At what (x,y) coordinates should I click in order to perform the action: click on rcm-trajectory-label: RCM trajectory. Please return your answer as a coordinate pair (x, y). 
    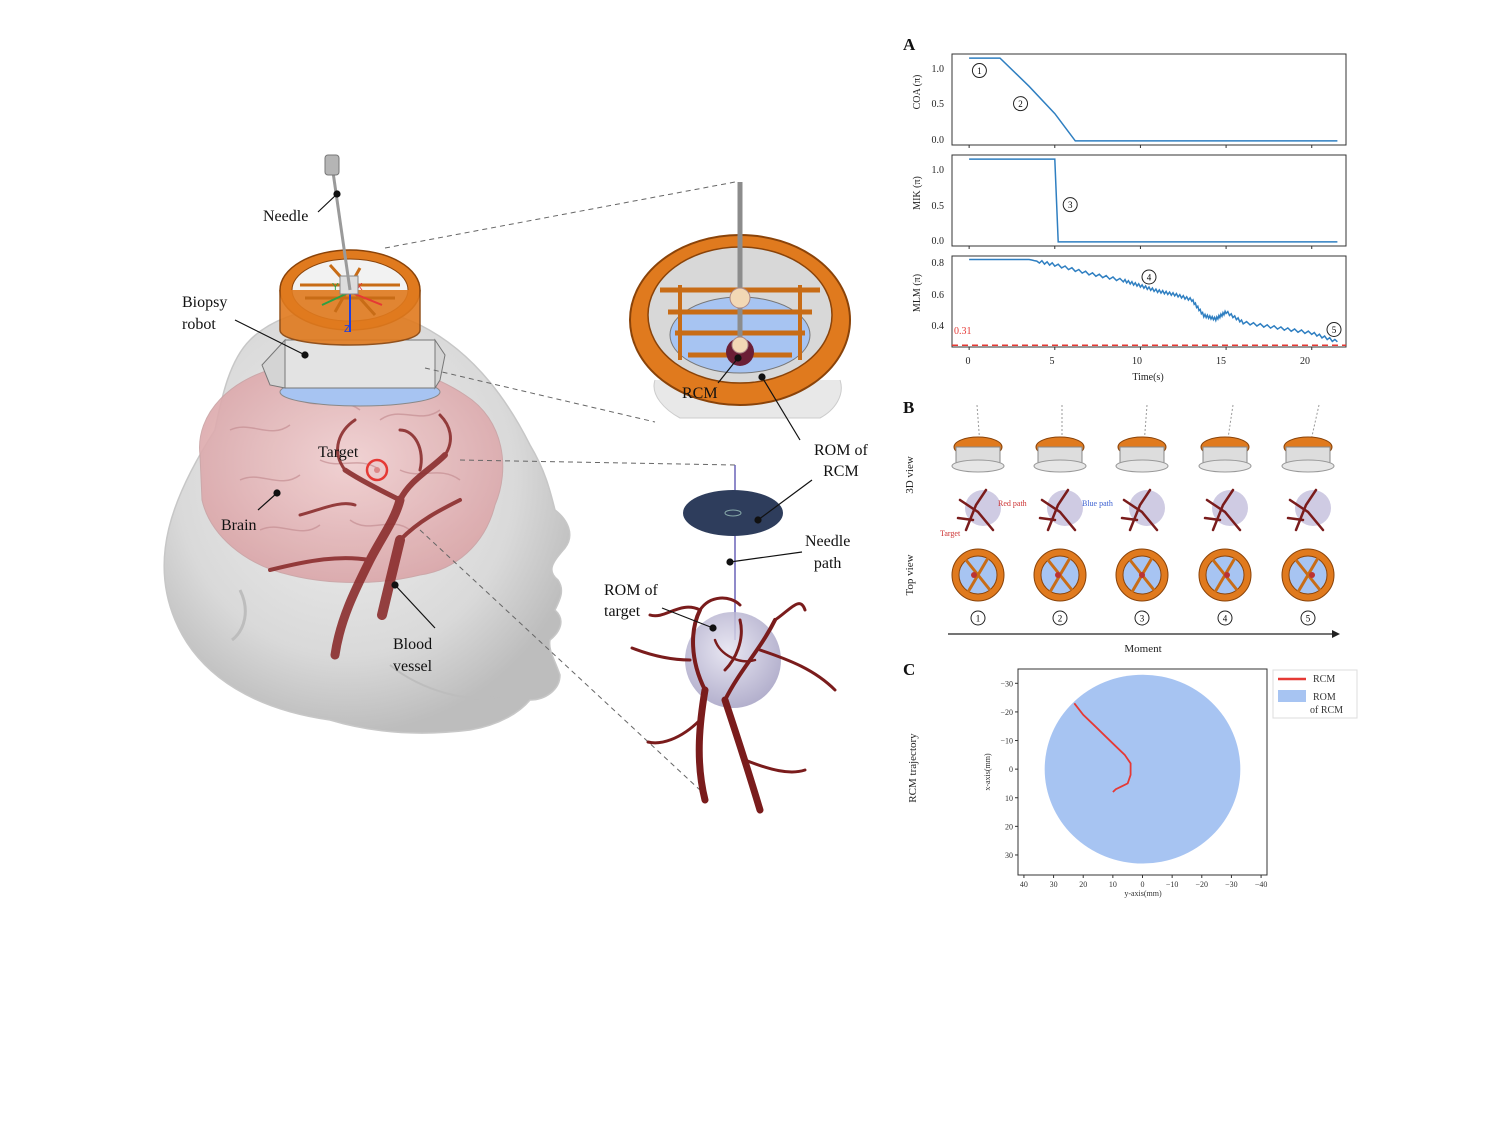
    Looking at the image, I should click on (913, 768).